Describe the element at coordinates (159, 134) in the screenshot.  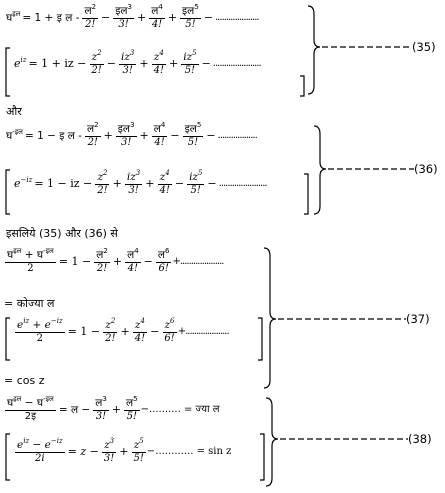
I see `eq36-hindi-term3: ल4 4!` at that location.